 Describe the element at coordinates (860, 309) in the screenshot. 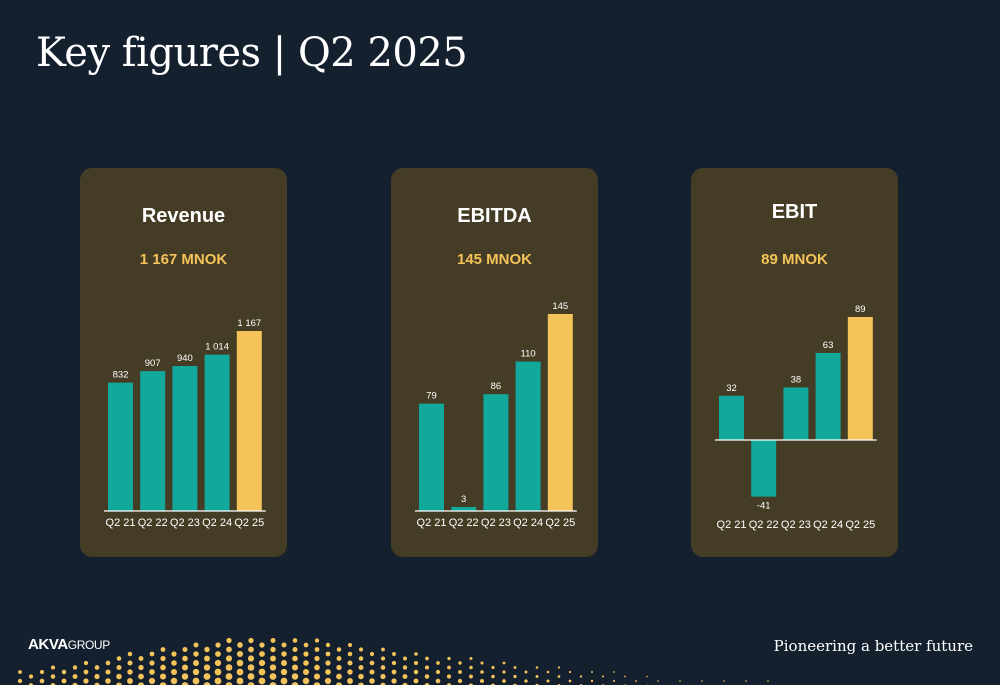

I see `data-label-q2-25: 89` at that location.